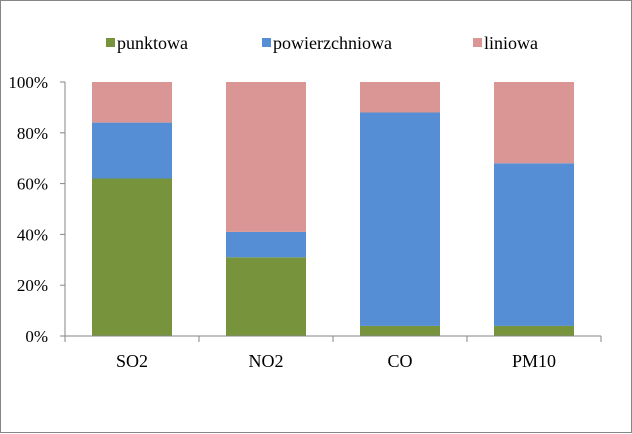  I want to click on bar-punktowa-SO2, so click(132, 257).